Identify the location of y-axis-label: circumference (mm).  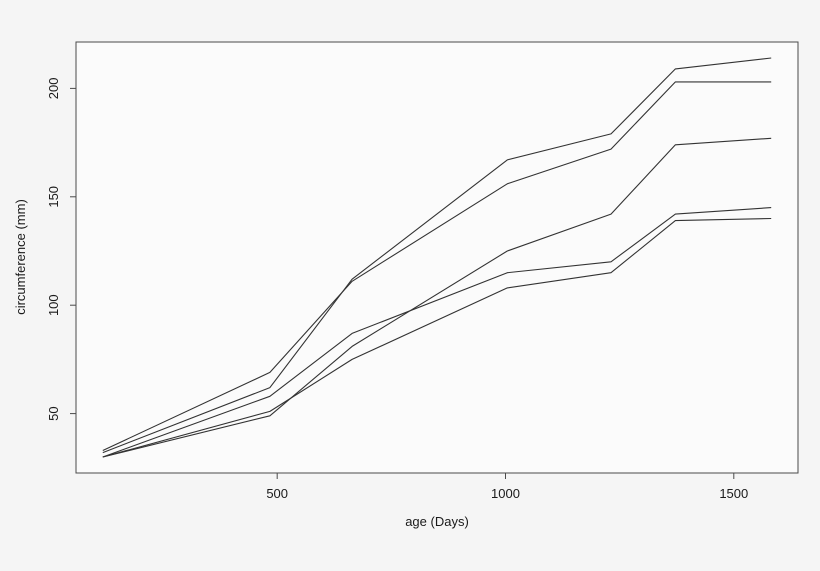
(20, 257).